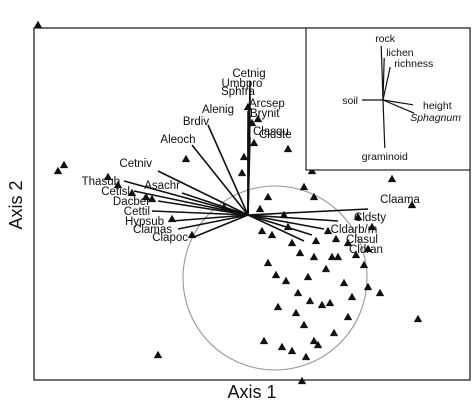  I want to click on inset-label: rock, so click(385, 39).